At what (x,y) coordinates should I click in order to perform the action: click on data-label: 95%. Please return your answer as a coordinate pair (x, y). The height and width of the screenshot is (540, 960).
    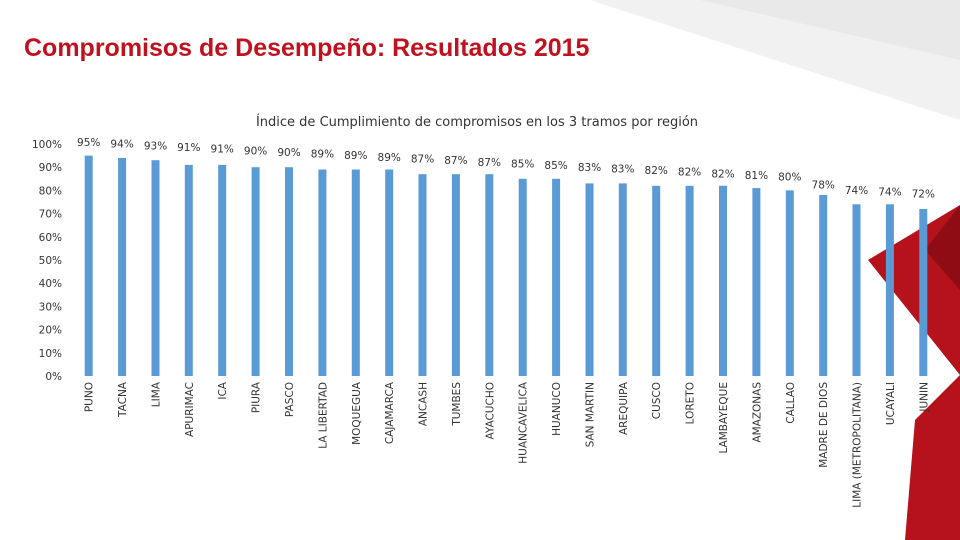
    Looking at the image, I should click on (88, 143).